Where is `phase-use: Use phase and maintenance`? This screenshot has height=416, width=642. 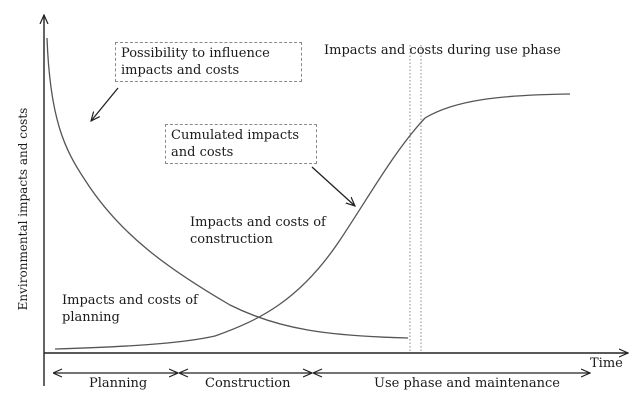 phase-use: Use phase and maintenance is located at coordinates (467, 384).